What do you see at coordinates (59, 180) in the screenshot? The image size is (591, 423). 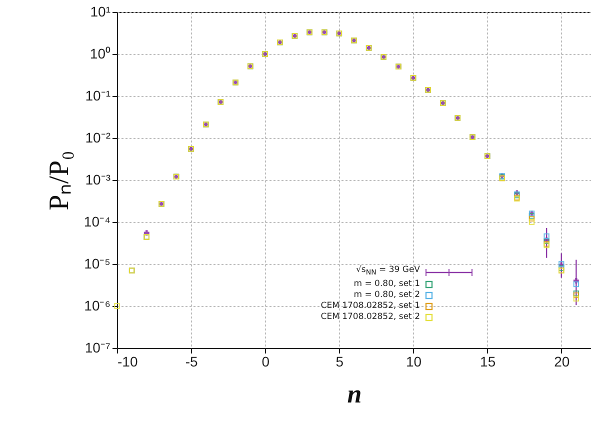 I see `y-axis-title: Pₙ/P₀` at bounding box center [59, 180].